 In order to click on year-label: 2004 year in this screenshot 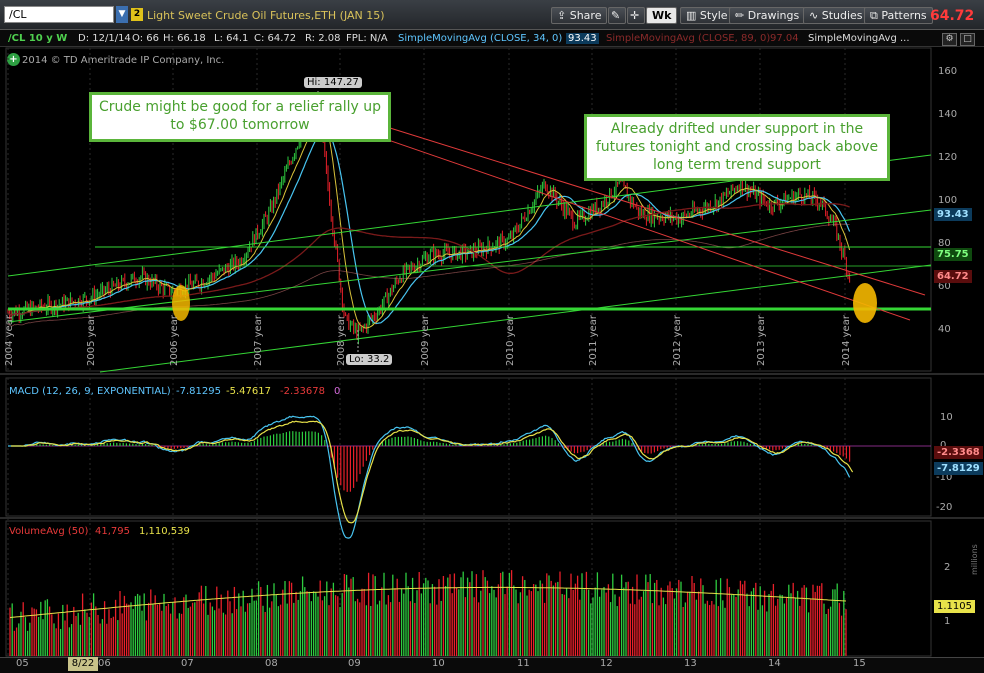, I will do `click(9, 340)`.